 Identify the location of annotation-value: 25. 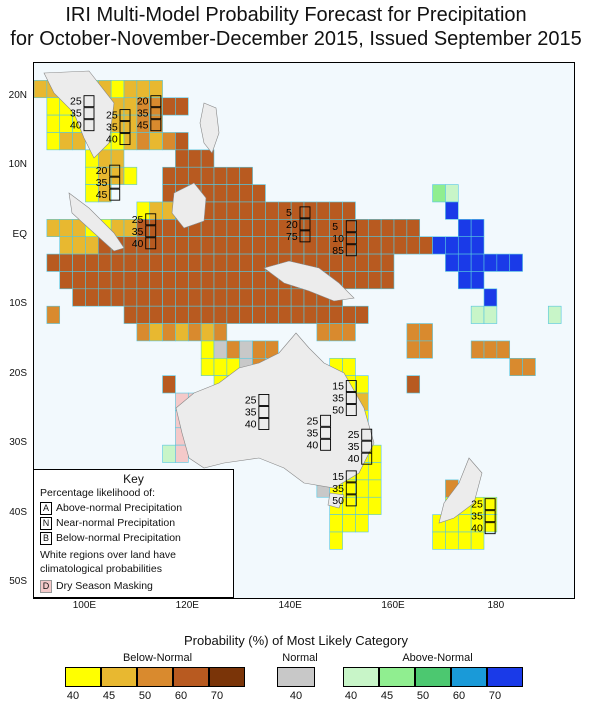
(76, 102).